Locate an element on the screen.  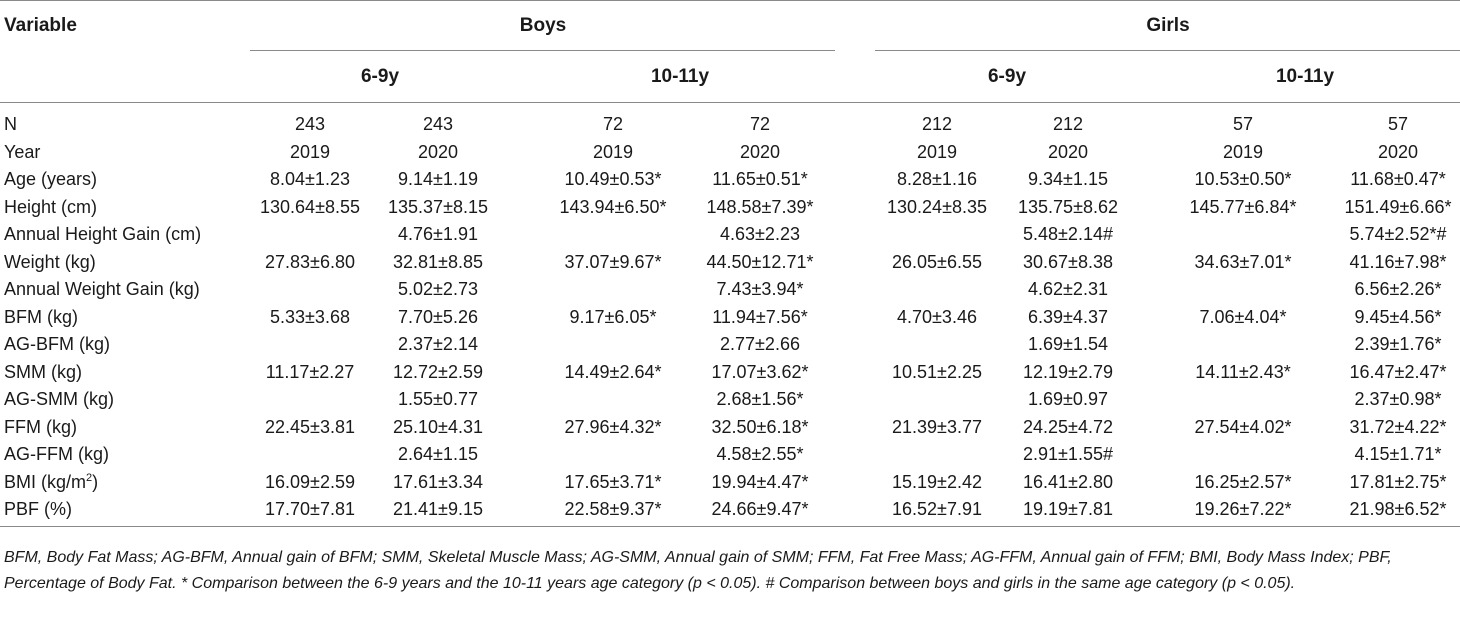
table-cell: 16.25±2.57* is located at coordinates (1243, 481).